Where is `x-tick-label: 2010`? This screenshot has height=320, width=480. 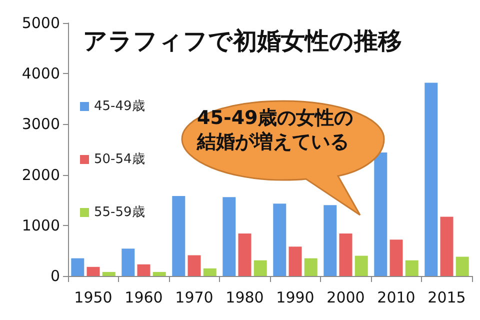
x-tick-label: 2010 is located at coordinates (396, 297).